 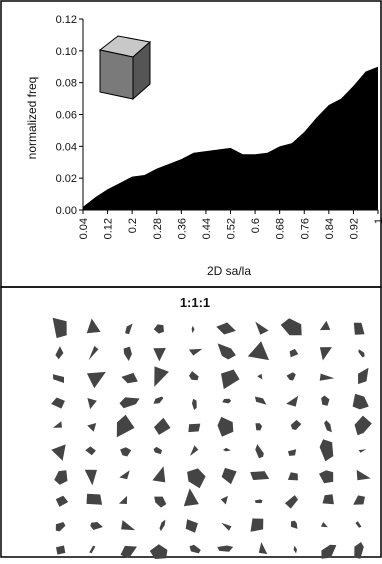 I want to click on cube-front-face, so click(x=116, y=74).